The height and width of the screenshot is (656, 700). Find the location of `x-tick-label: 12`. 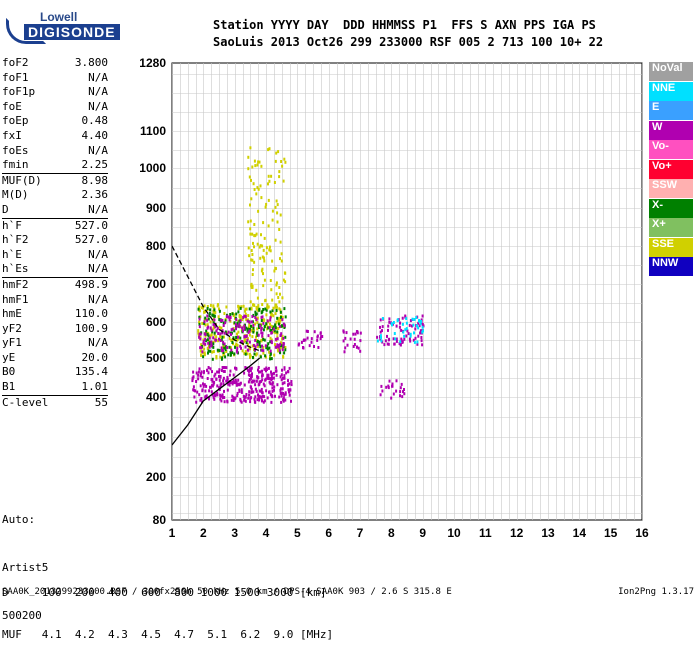

x-tick-label: 12 is located at coordinates (517, 533).